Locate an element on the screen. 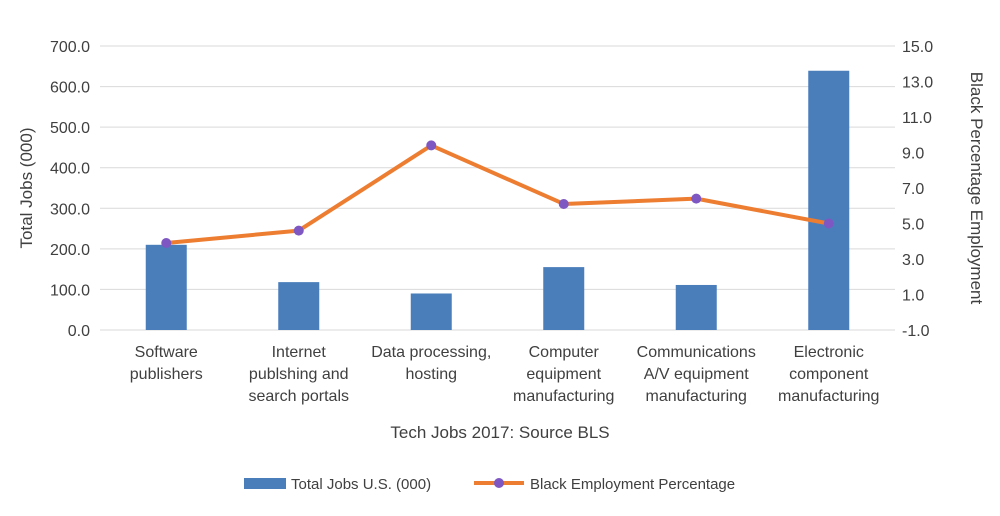 The image size is (1000, 516). right-axis-ticks: -1.0 1.0 3.0 5.0 7.0 9.0 11.0 13.0 15.0 is located at coordinates (917, 189).